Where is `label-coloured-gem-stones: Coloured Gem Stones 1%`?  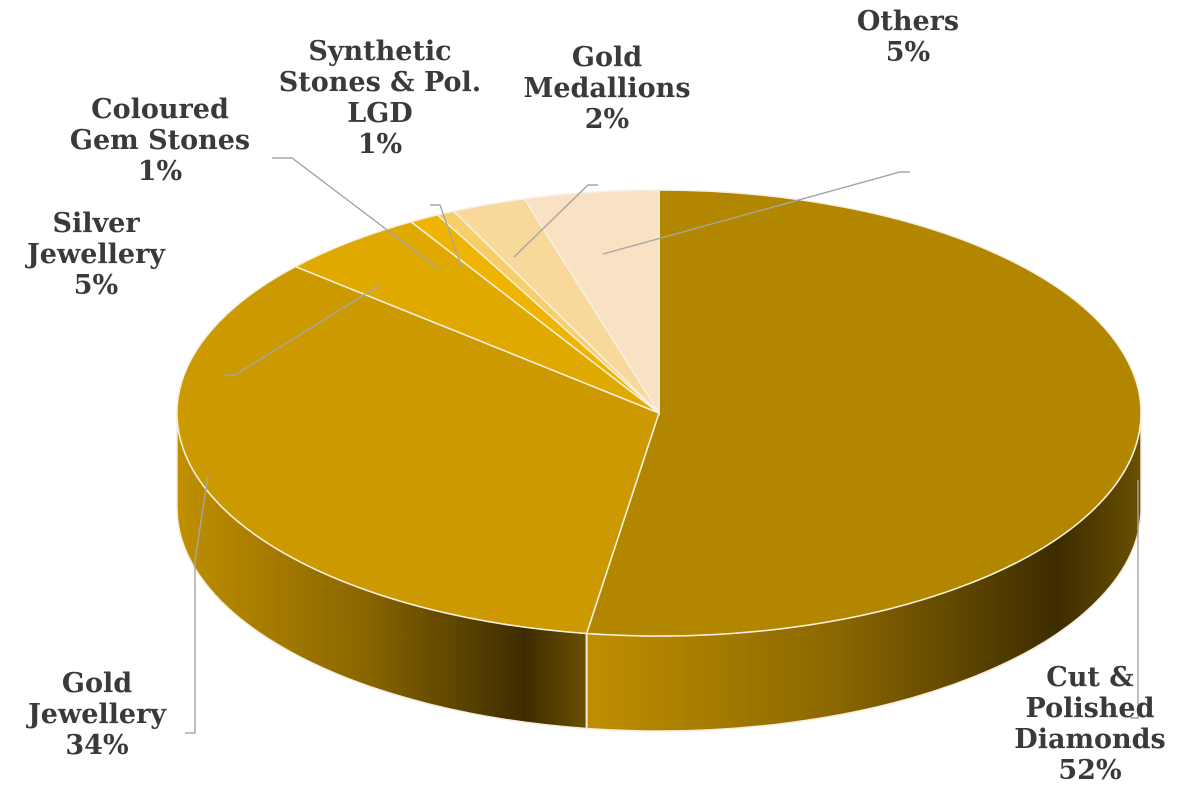 label-coloured-gem-stones: Coloured Gem Stones 1% is located at coordinates (160, 140).